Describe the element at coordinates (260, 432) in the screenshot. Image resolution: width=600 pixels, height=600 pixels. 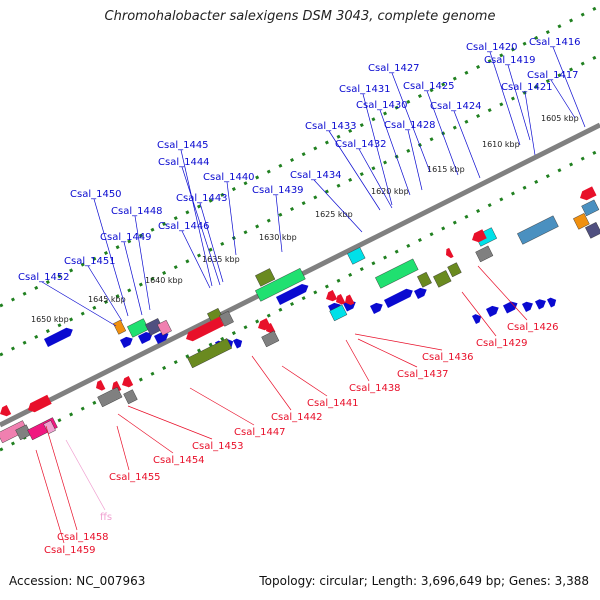
I see `bottom-gene-label: Csal_1447` at that location.